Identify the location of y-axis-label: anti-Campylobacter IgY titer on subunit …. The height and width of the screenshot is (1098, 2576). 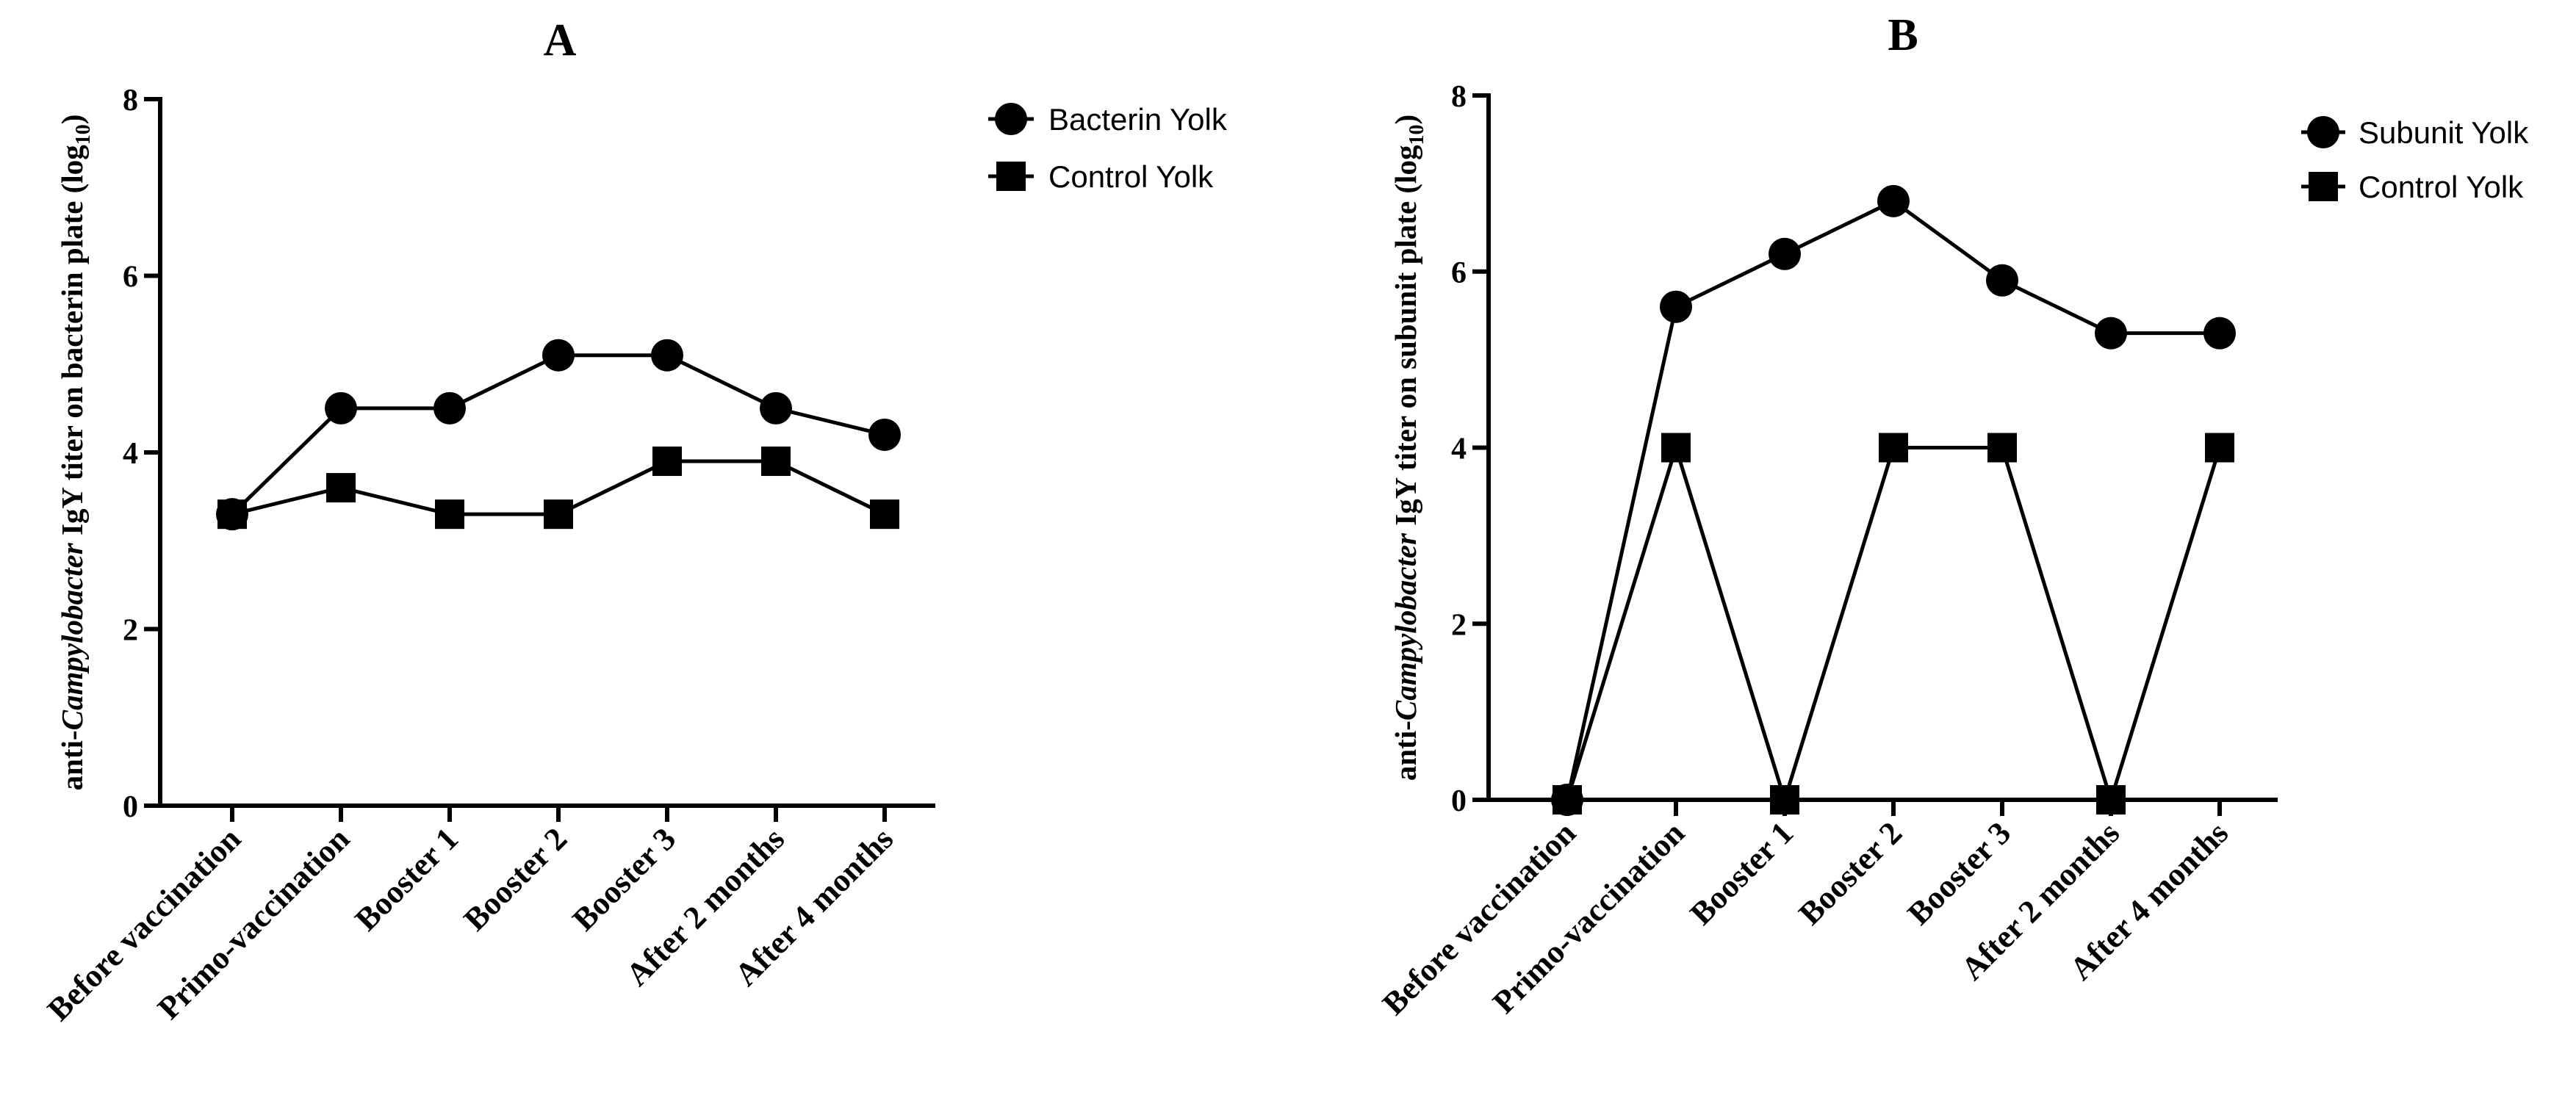
(1408, 448).